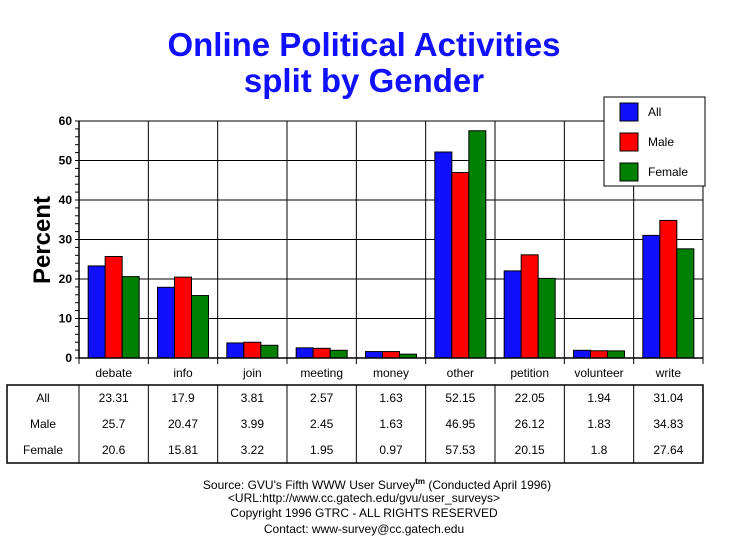 The image size is (729, 553). What do you see at coordinates (321, 353) in the screenshot?
I see `bar-male-meeting` at bounding box center [321, 353].